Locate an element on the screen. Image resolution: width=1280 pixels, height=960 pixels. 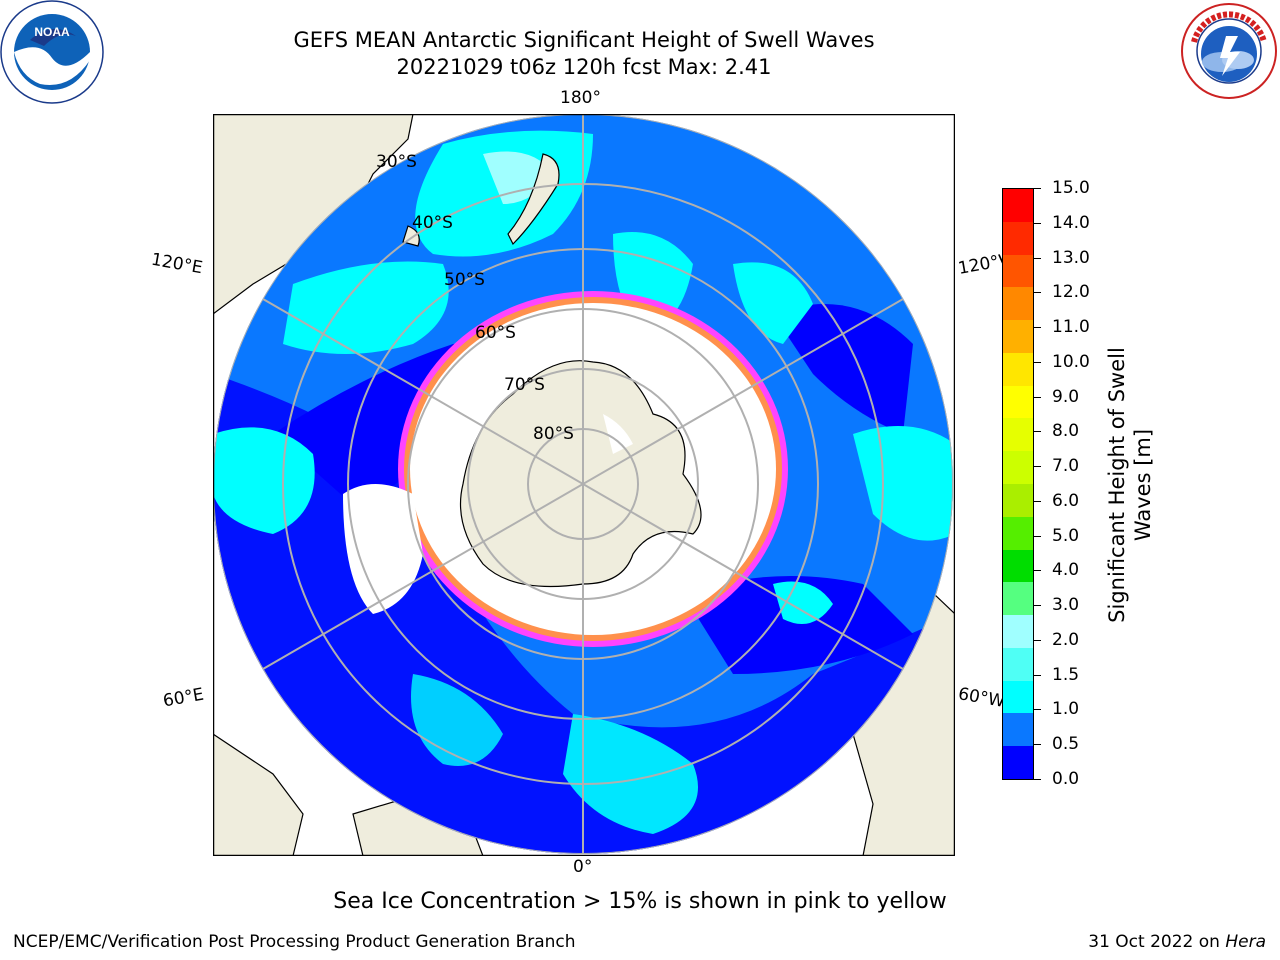
lat-label-30s: 30°S is located at coordinates (396, 162).